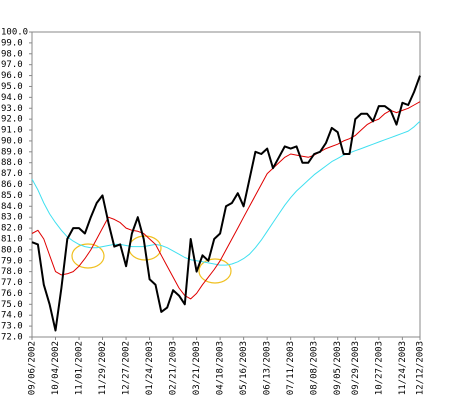 Image resolution: width=450 pixels, height=400 pixels. Describe the element at coordinates (403, 368) in the screenshot. I see `x-tick-label: 11/24/2003` at that location.